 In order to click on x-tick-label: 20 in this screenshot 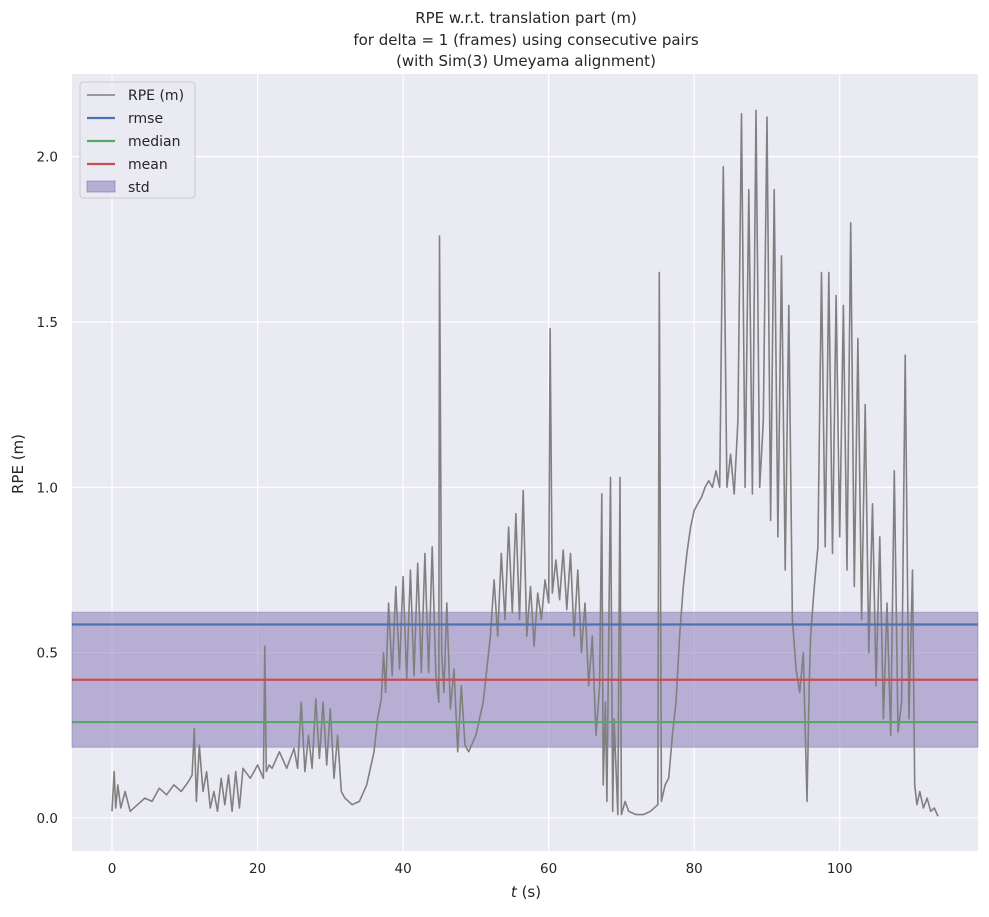, I will do `click(257, 869)`.